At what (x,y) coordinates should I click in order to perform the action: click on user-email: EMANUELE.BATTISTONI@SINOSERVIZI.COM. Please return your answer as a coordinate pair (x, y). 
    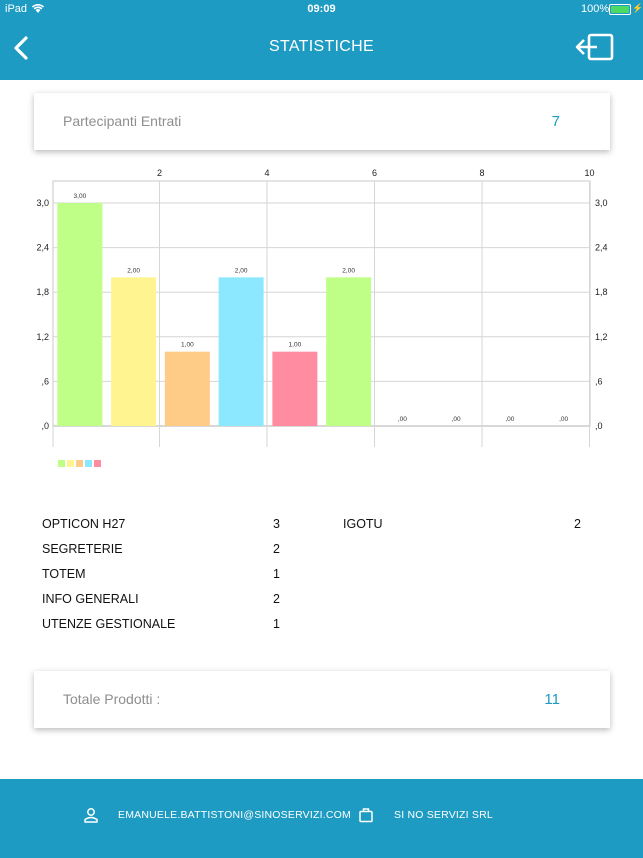
    Looking at the image, I should click on (234, 815).